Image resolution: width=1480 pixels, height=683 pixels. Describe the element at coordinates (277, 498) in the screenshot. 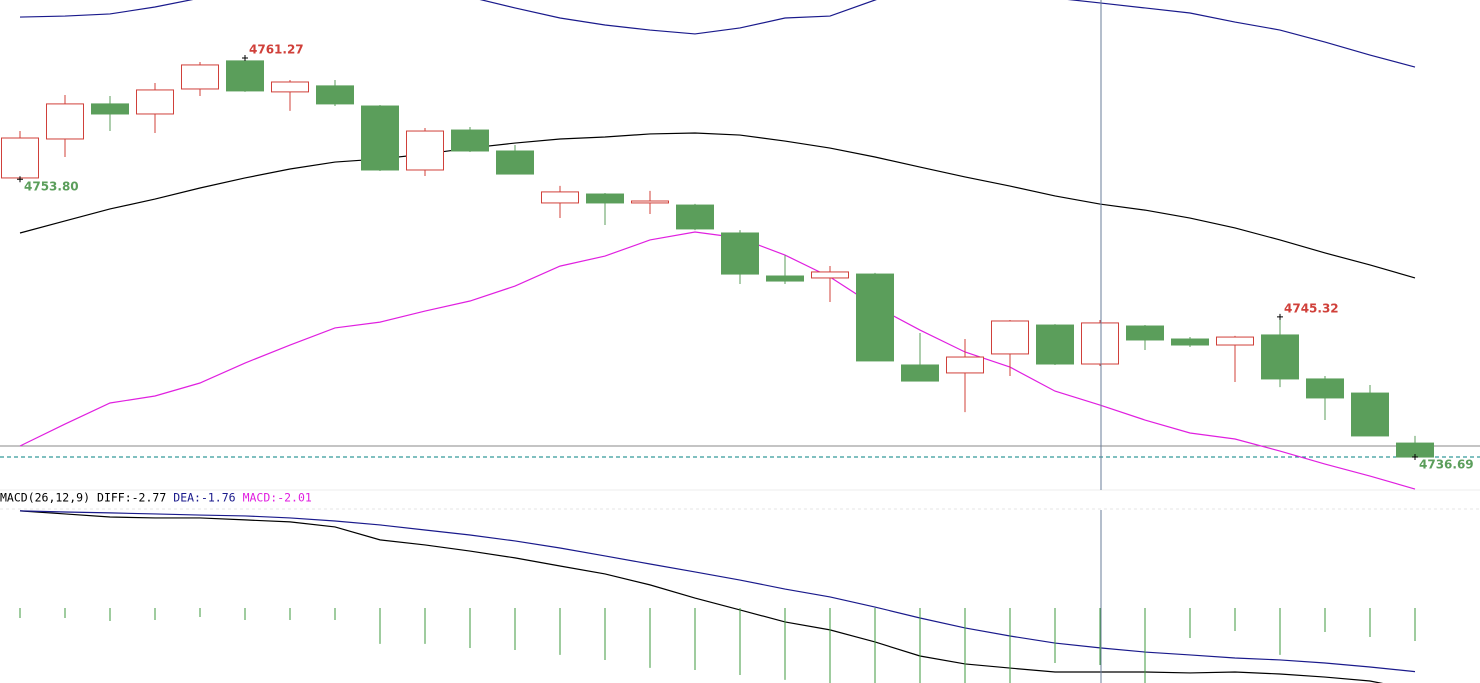

I see `legend-entry: MACD:-2.01` at that location.